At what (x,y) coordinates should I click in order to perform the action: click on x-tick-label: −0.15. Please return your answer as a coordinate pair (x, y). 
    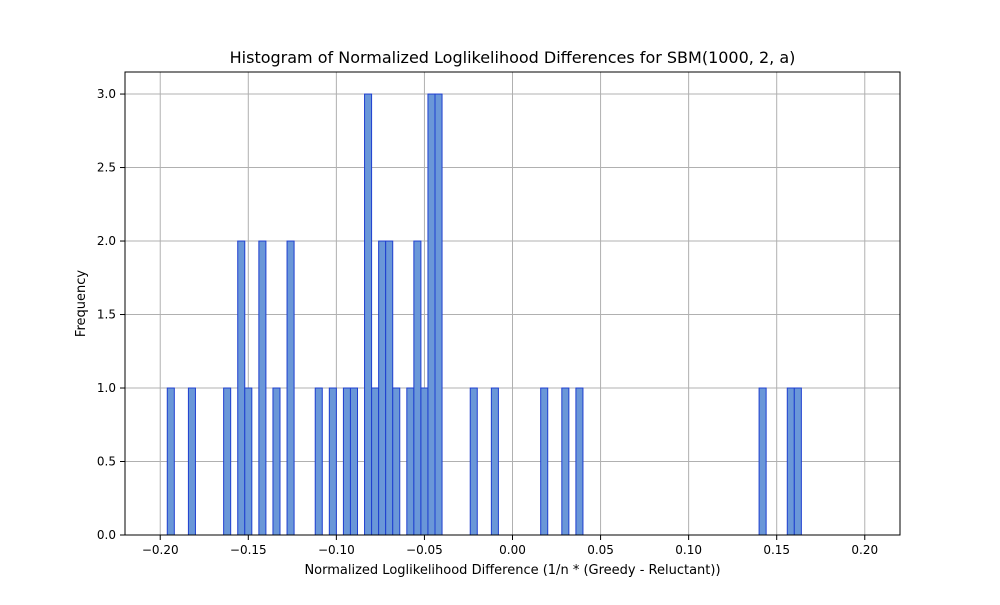
    Looking at the image, I should click on (248, 550).